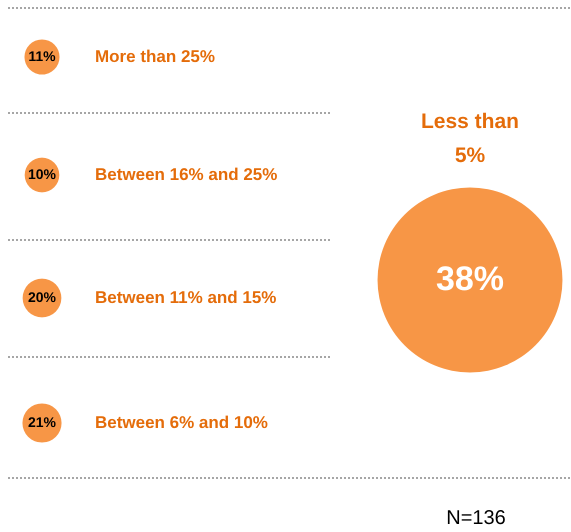 Image resolution: width=571 pixels, height=532 pixels. What do you see at coordinates (42, 297) in the screenshot?
I see `data-label: 20%` at bounding box center [42, 297].